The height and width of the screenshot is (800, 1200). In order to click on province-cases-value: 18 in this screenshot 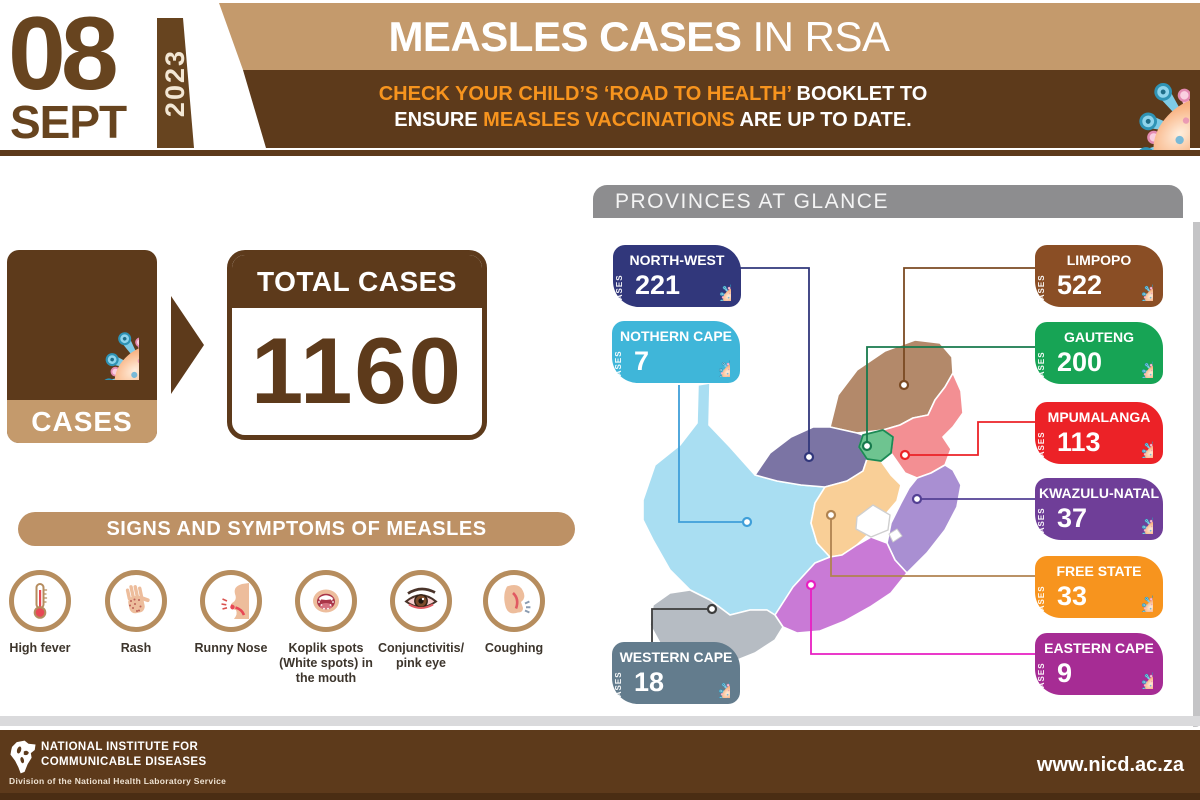, I will do `click(649, 682)`.